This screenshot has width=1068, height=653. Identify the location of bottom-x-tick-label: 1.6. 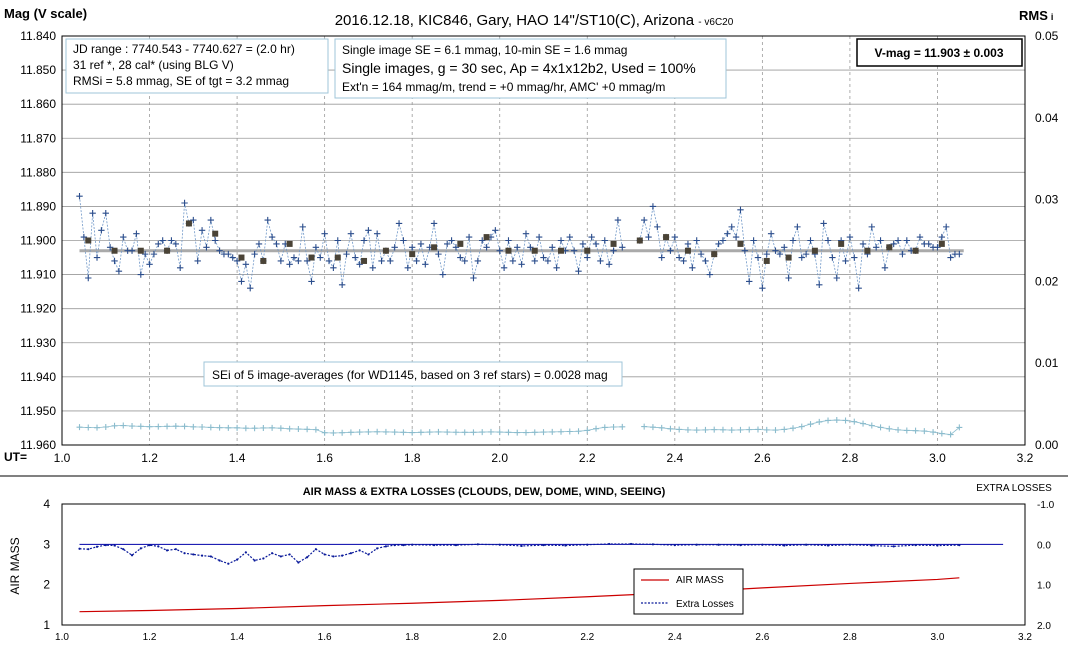
(325, 637).